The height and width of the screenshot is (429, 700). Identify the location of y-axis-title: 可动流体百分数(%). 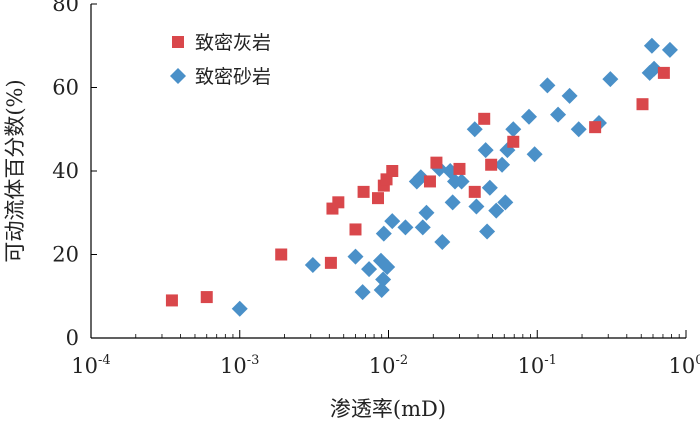
(15, 170).